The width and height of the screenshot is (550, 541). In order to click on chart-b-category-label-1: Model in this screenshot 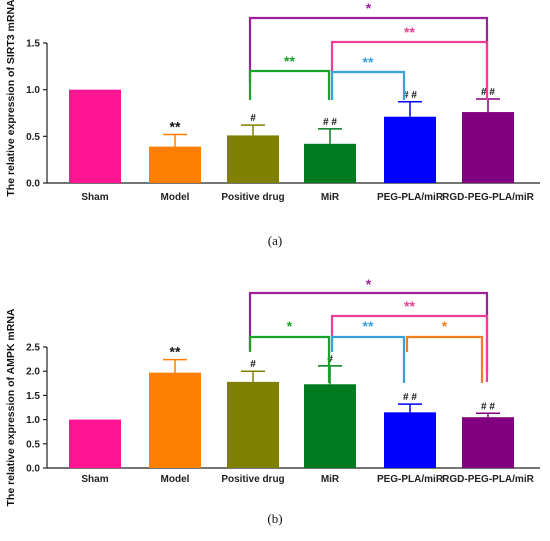, I will do `click(175, 479)`.